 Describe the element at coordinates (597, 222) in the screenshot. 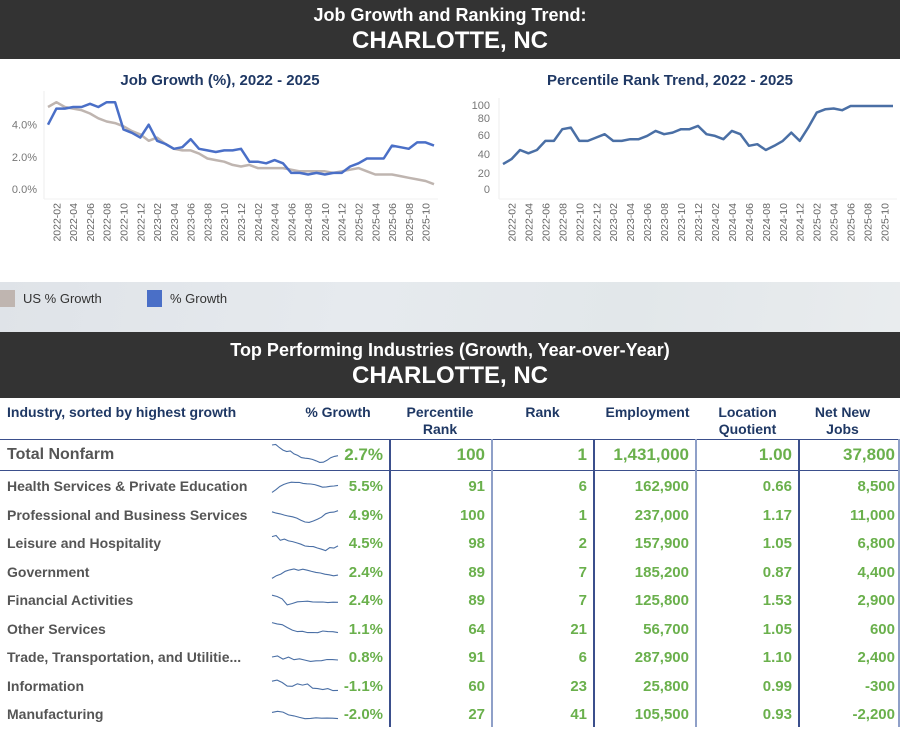

I see `svg-text: 2022-12` at that location.